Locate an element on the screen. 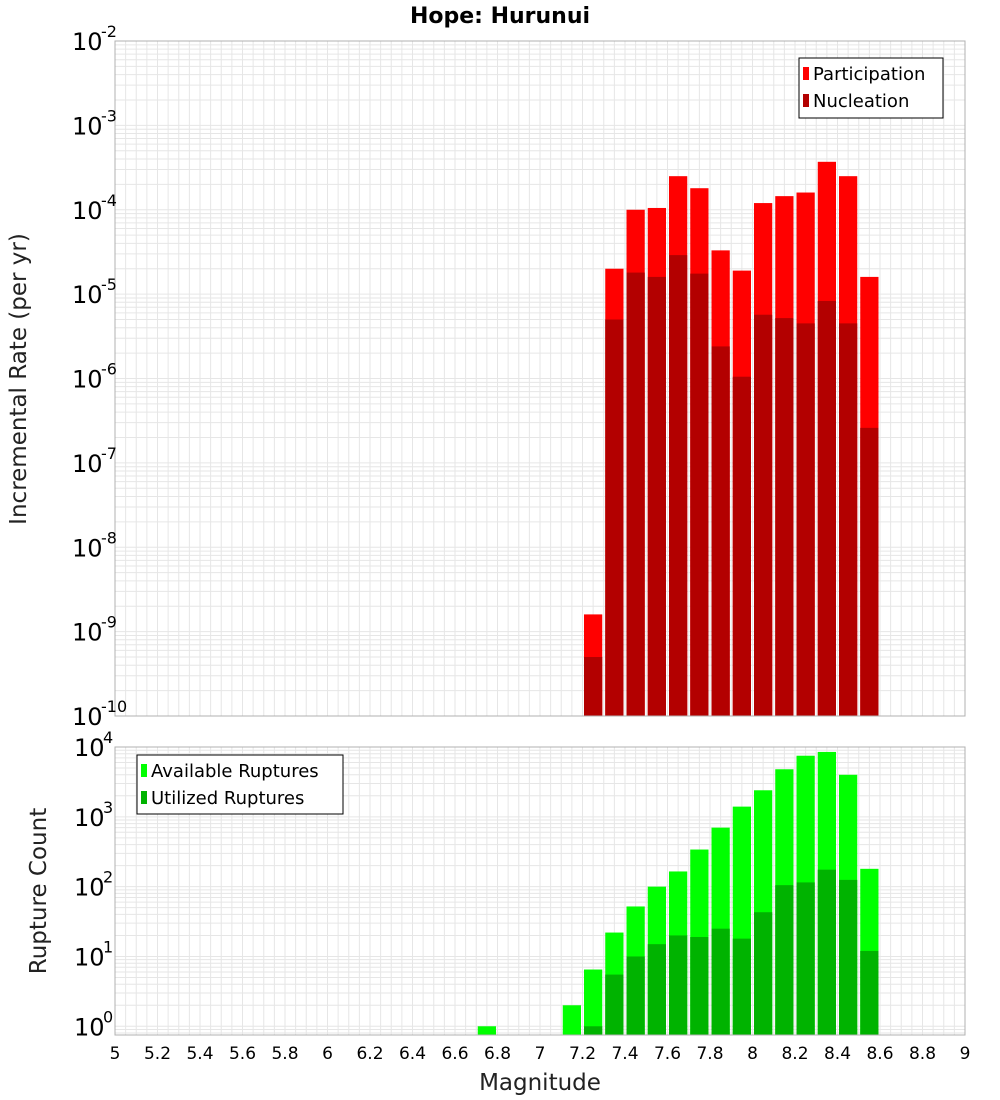 This screenshot has width=1000, height=1100. y-tick-exponent: -7 is located at coordinates (109, 453).